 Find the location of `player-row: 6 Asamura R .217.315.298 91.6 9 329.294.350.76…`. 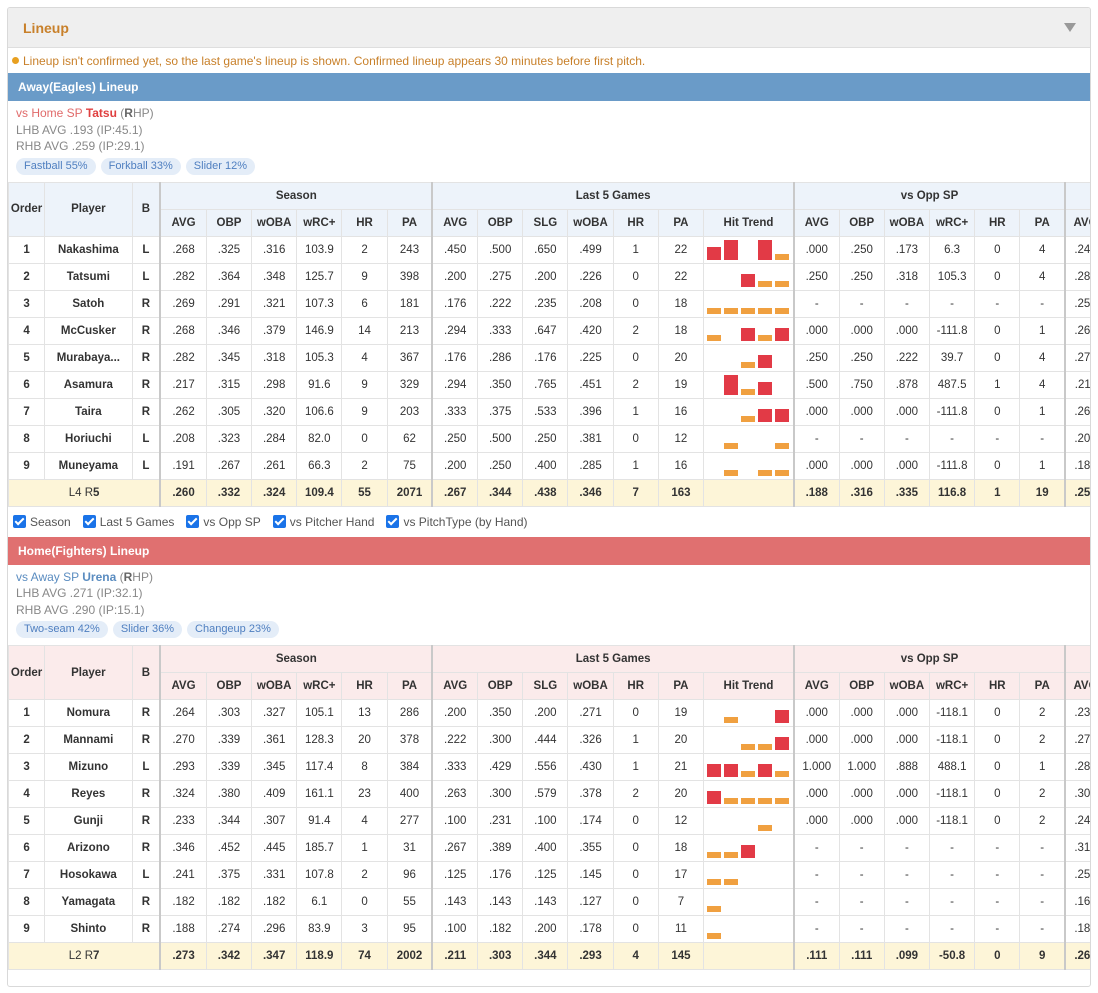

player-row: 6 Asamura R .217.315.298 91.6 9 329.294.350.76… is located at coordinates (549, 384).